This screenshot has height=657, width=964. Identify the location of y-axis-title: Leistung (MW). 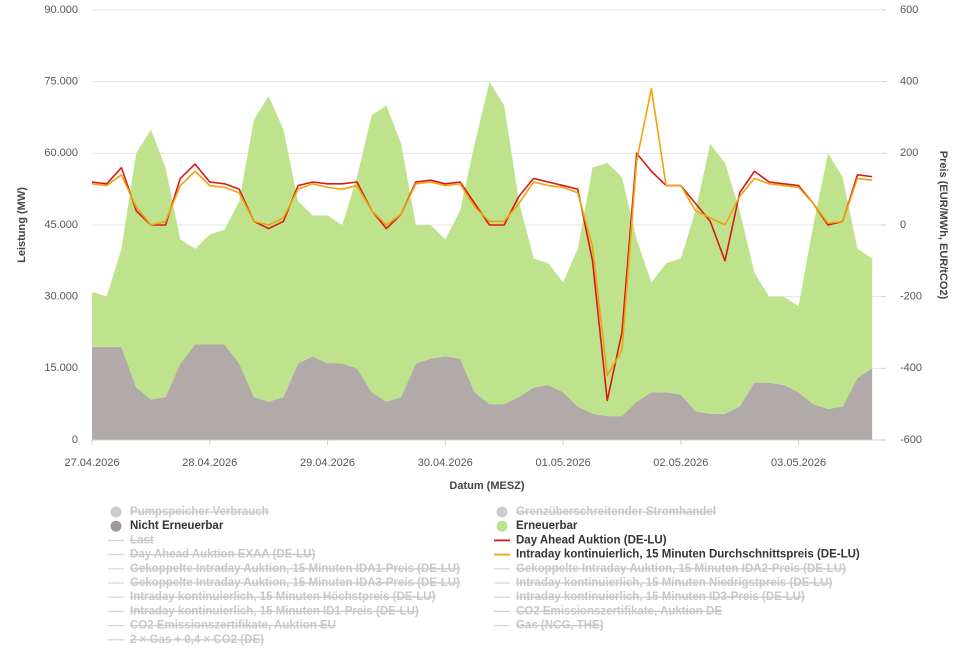
(22, 225).